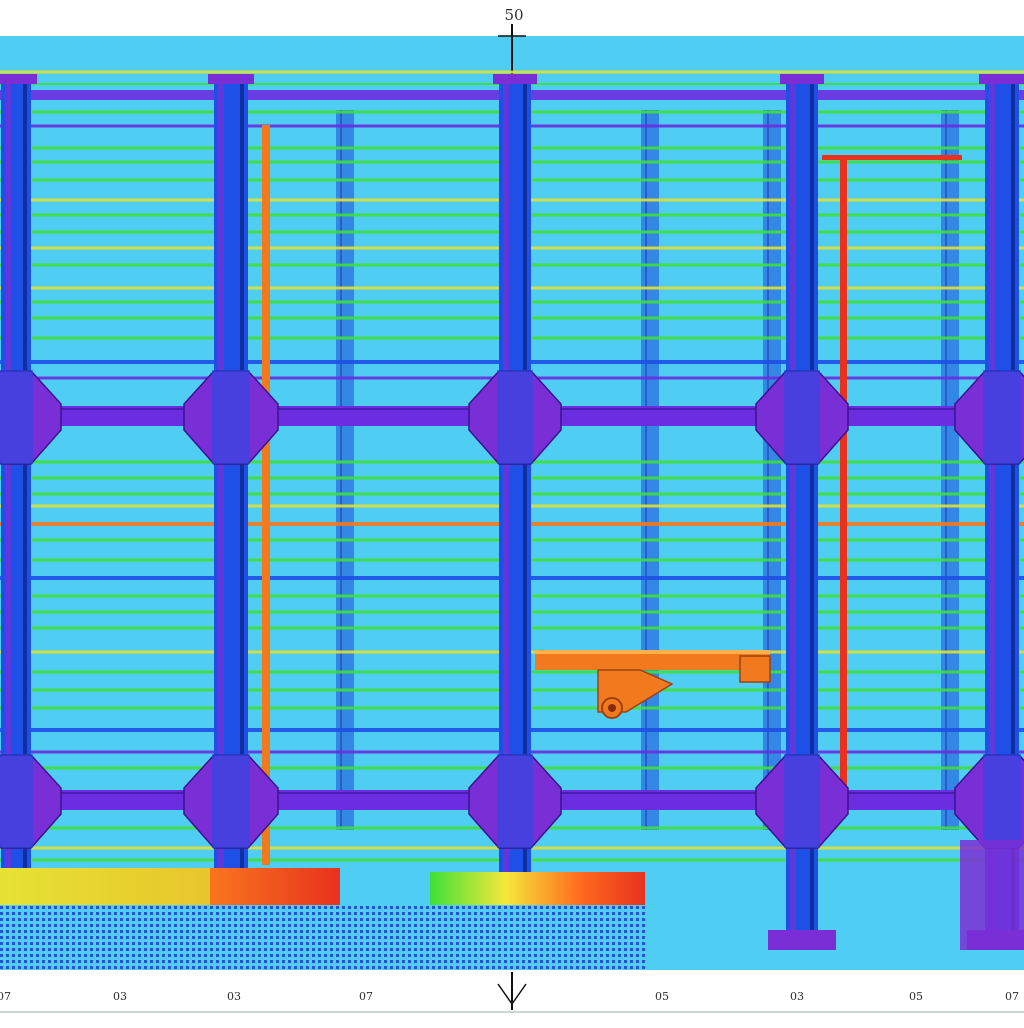 This screenshot has width=1024, height=1028. I want to click on trolley-hub, so click(612, 708).